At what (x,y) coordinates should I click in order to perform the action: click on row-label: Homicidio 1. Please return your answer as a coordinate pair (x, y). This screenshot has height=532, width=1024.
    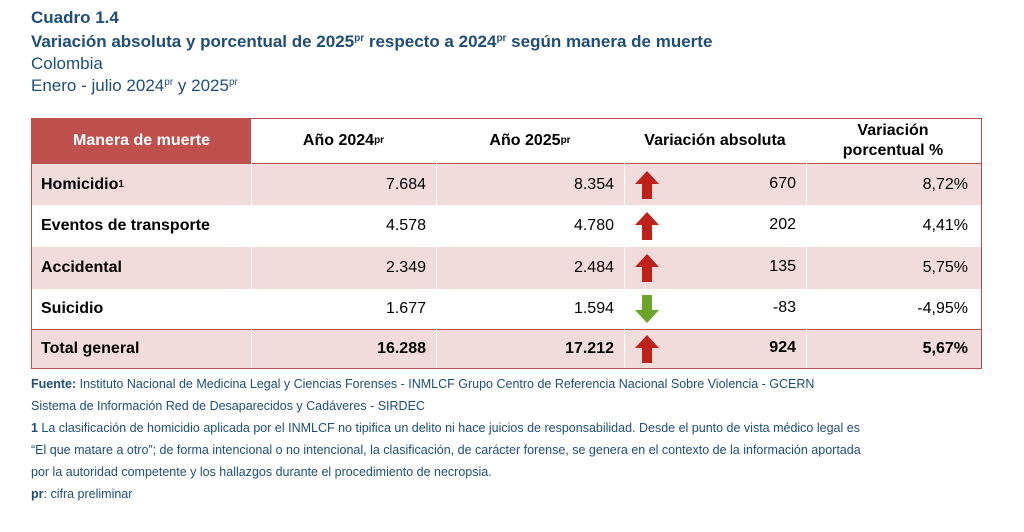
    Looking at the image, I should click on (82, 184).